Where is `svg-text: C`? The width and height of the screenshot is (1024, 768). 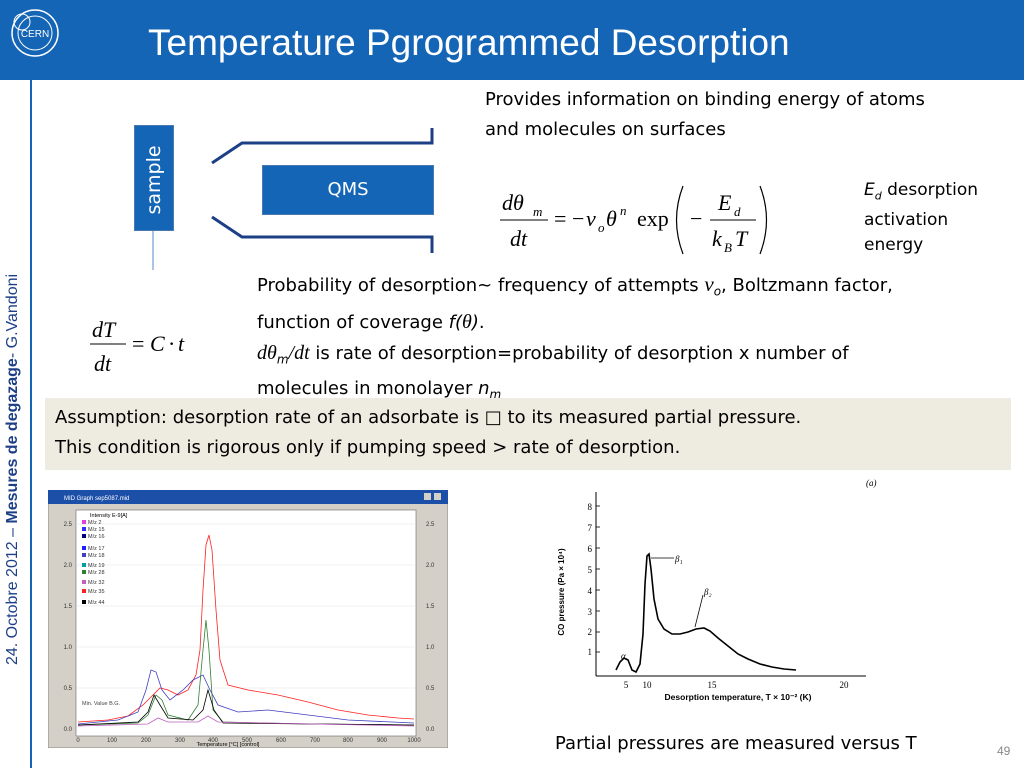 svg-text: C is located at coordinates (157, 343).